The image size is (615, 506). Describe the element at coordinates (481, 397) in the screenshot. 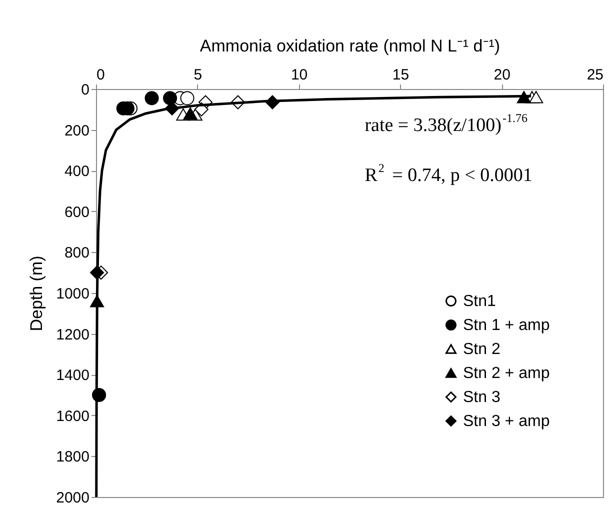

I see `legend-label: Stn 3` at that location.